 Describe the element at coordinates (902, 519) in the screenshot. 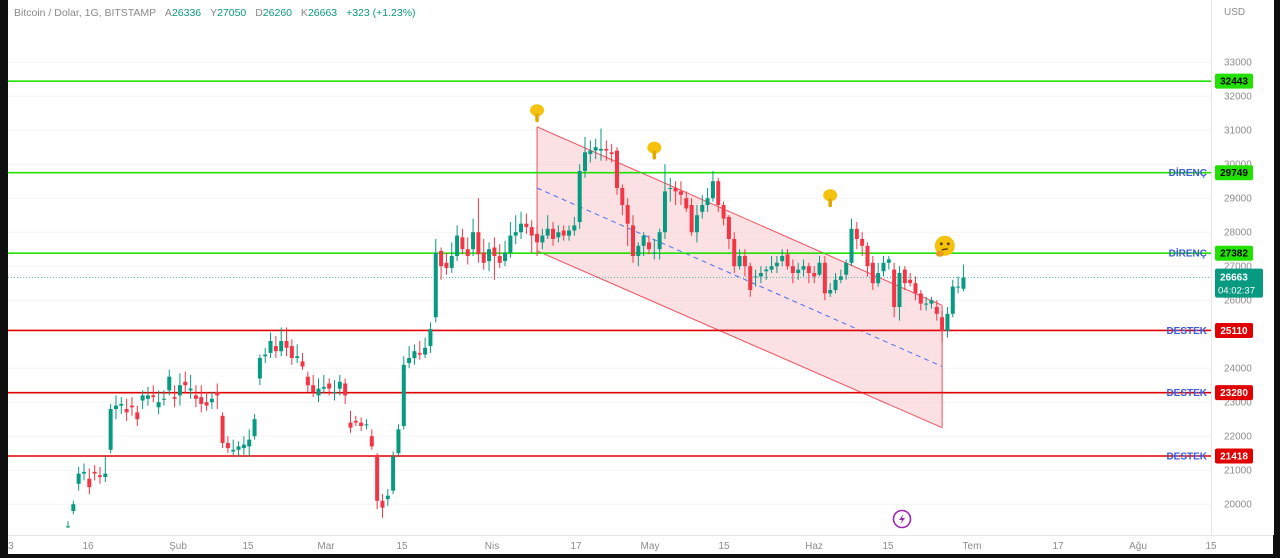

I see `lightning-icon` at that location.